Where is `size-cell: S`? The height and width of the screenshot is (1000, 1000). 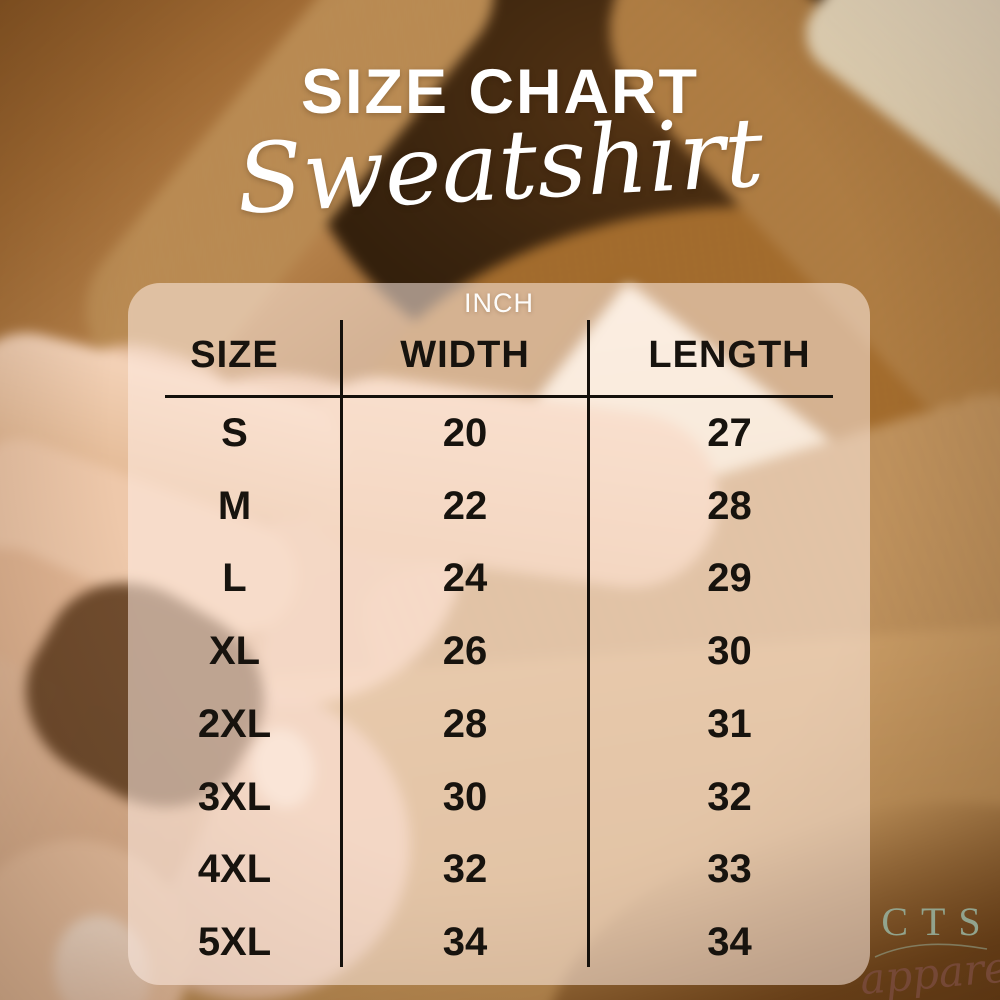
size-cell: S is located at coordinates (234, 432).